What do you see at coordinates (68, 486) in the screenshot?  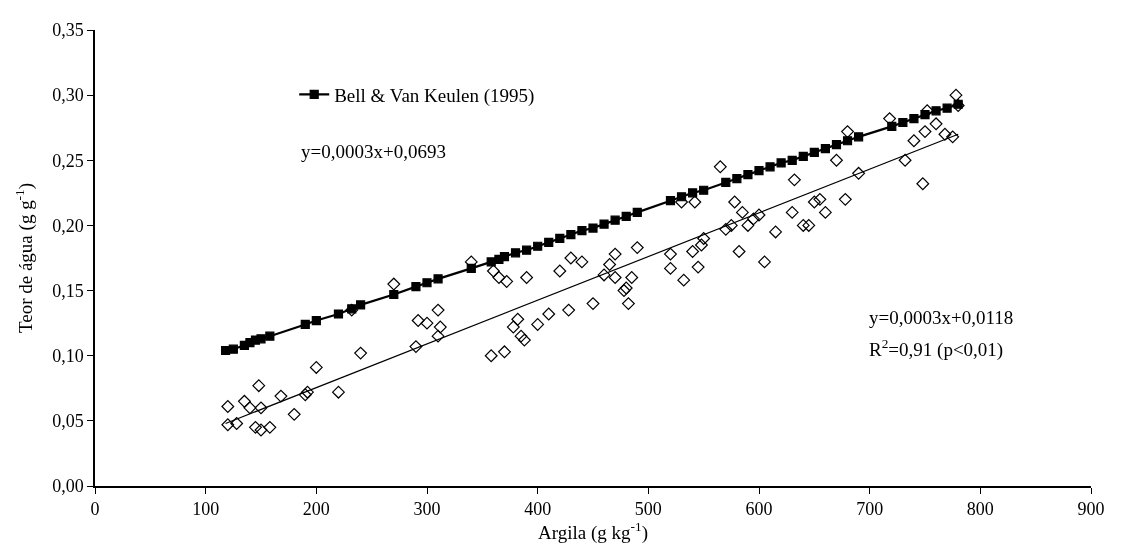 I see `y-tick-label: 0,00` at bounding box center [68, 486].